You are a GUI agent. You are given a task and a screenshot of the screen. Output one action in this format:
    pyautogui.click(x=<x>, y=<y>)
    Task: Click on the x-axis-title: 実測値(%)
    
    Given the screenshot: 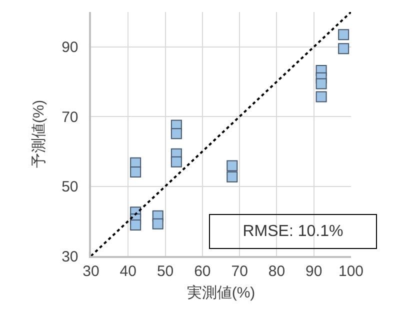 What is the action you would take?
    pyautogui.click(x=221, y=293)
    